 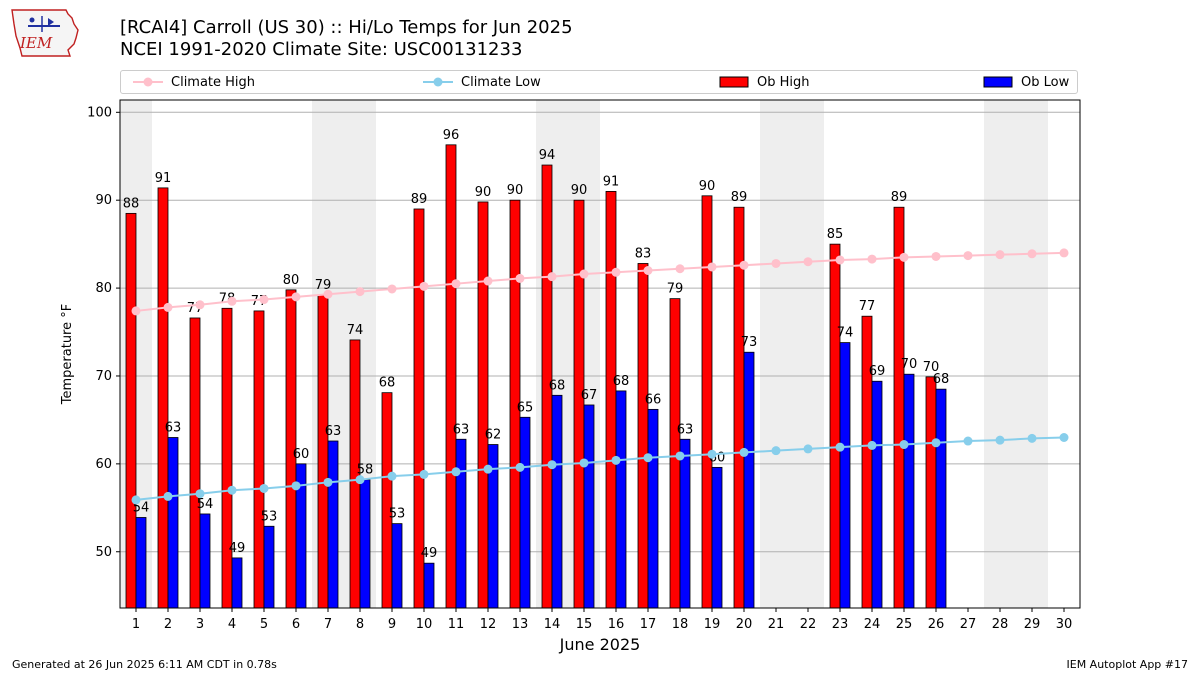 I want to click on ob-high-label: 83, so click(x=643, y=253).